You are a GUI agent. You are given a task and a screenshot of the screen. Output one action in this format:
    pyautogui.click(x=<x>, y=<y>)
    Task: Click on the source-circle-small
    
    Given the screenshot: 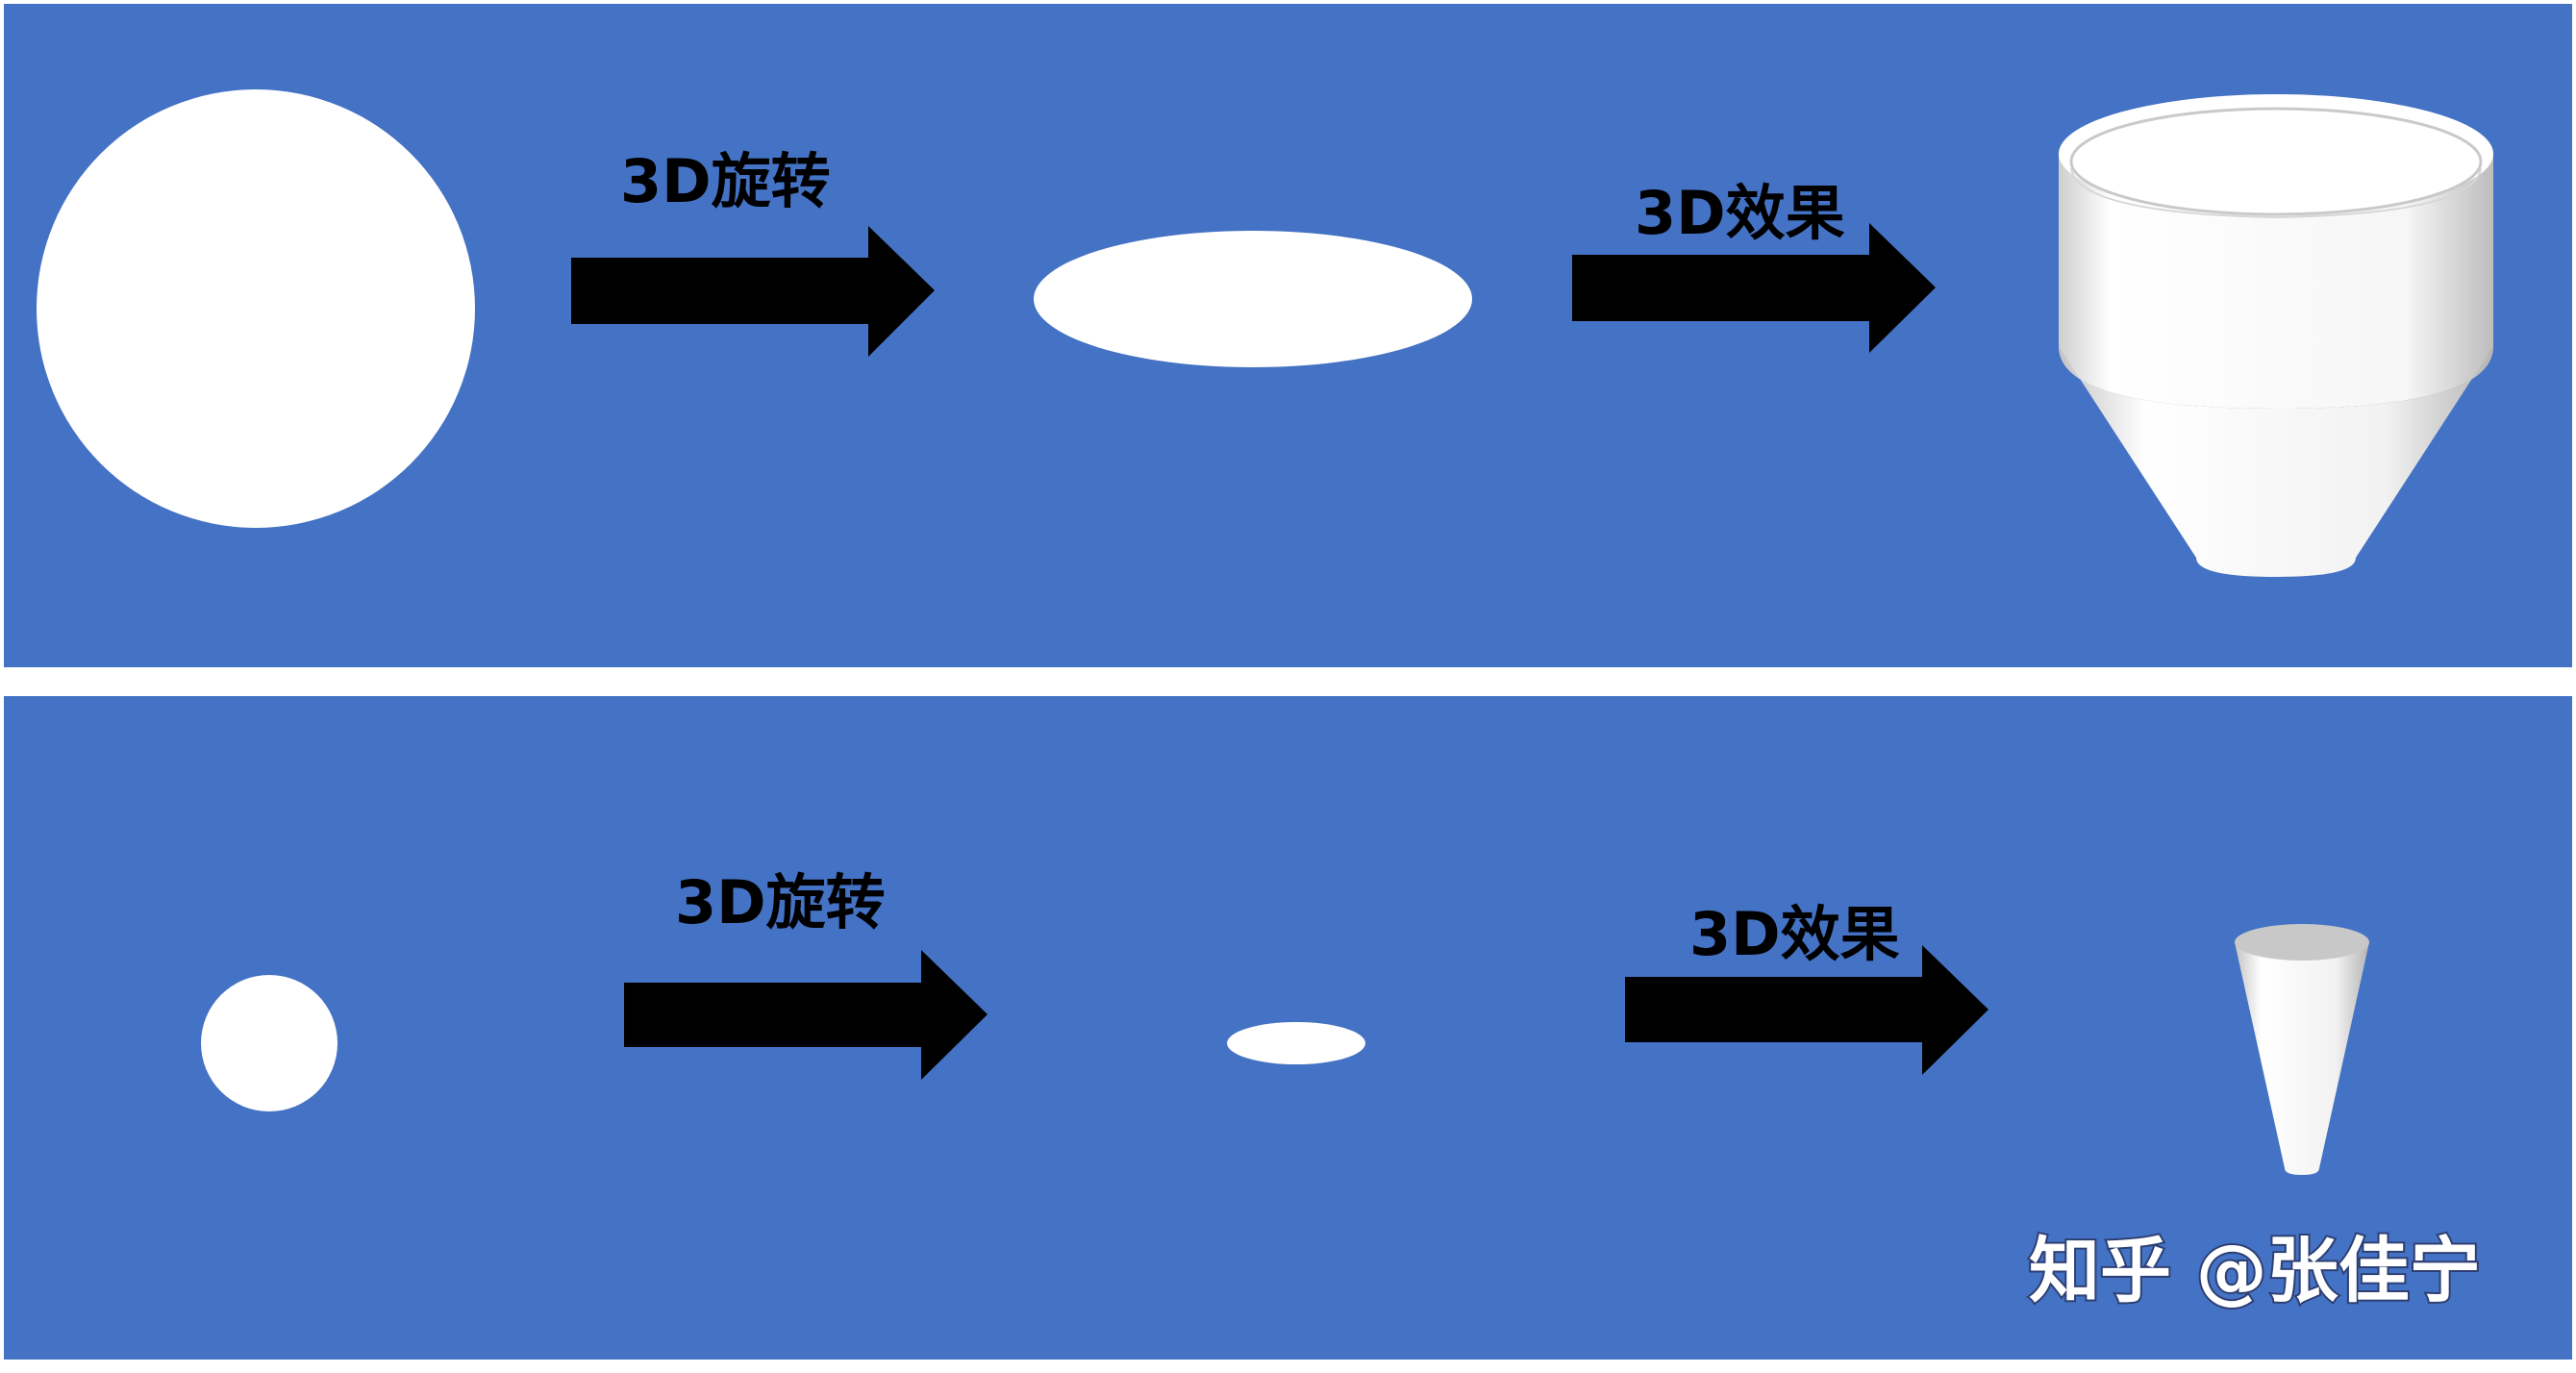 What is the action you would take?
    pyautogui.click(x=269, y=1043)
    